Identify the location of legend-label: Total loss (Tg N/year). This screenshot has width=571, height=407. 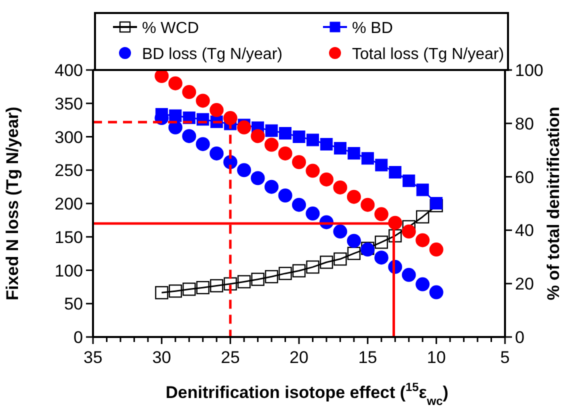
(428, 54).